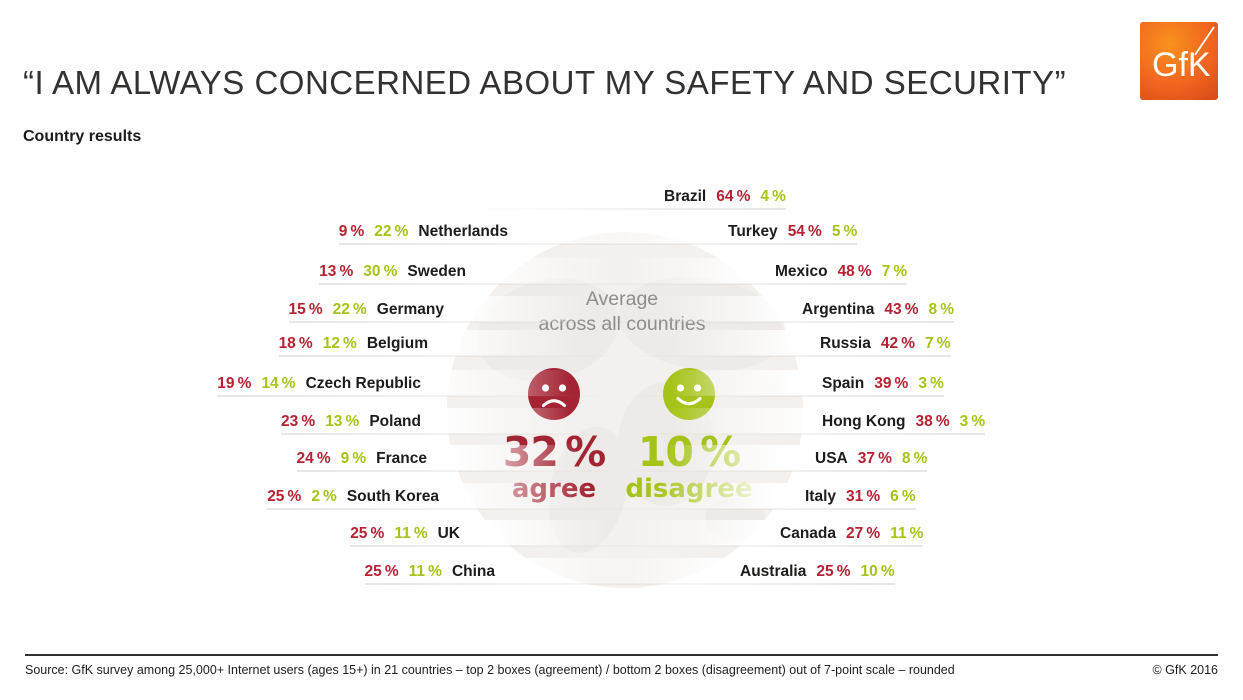 This screenshot has height=700, width=1243. I want to click on country-row-south-korea: 25 % 2 % South Korea, so click(448, 496).